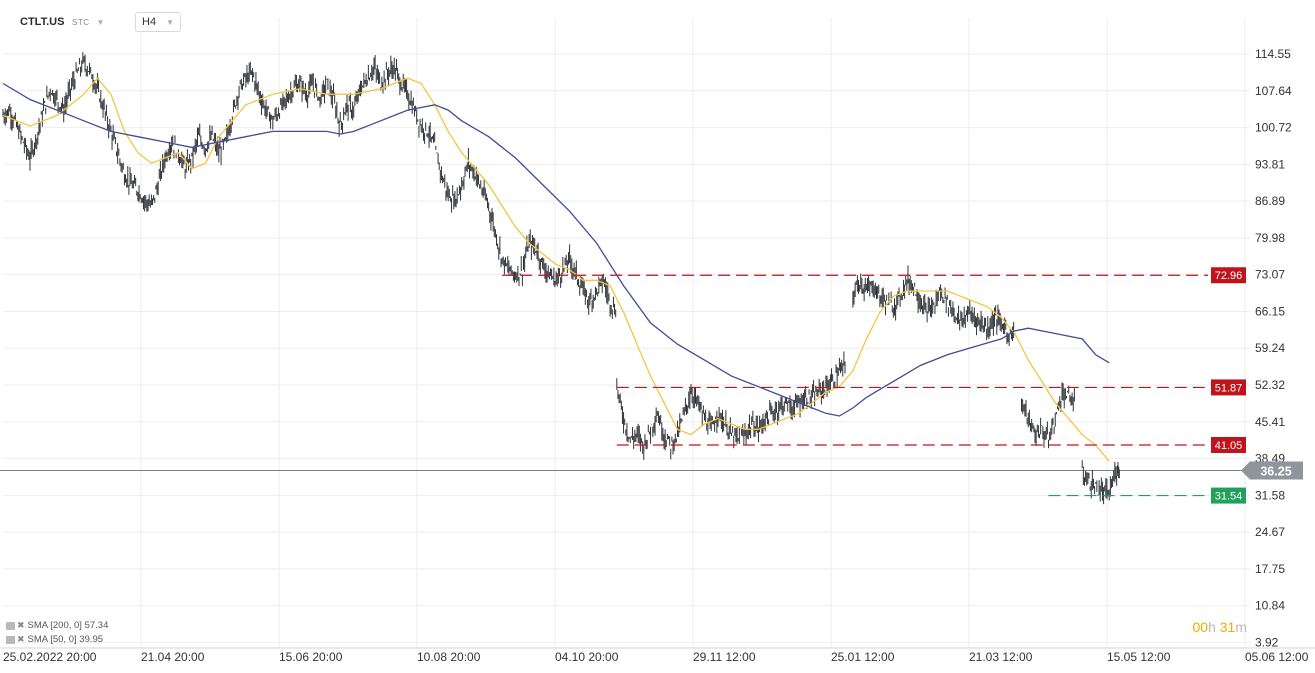 This screenshot has height=673, width=1315. I want to click on symbol-label: CTLT.US, so click(42, 22).